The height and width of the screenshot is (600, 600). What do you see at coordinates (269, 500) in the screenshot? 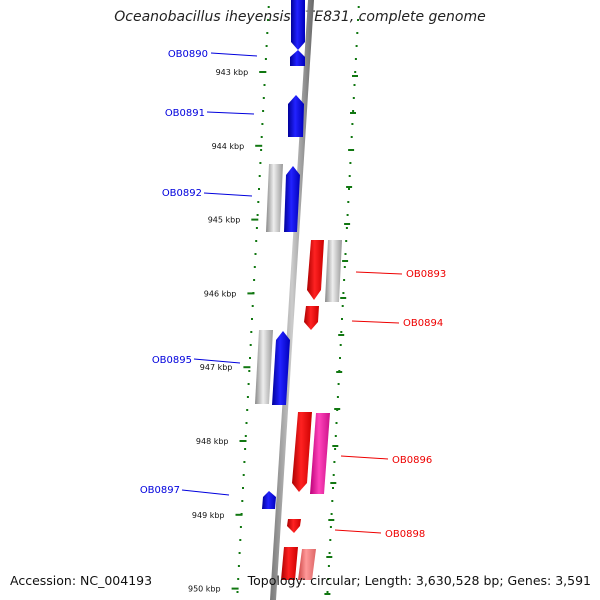
I see `gene-ob0897-arrow` at bounding box center [269, 500].